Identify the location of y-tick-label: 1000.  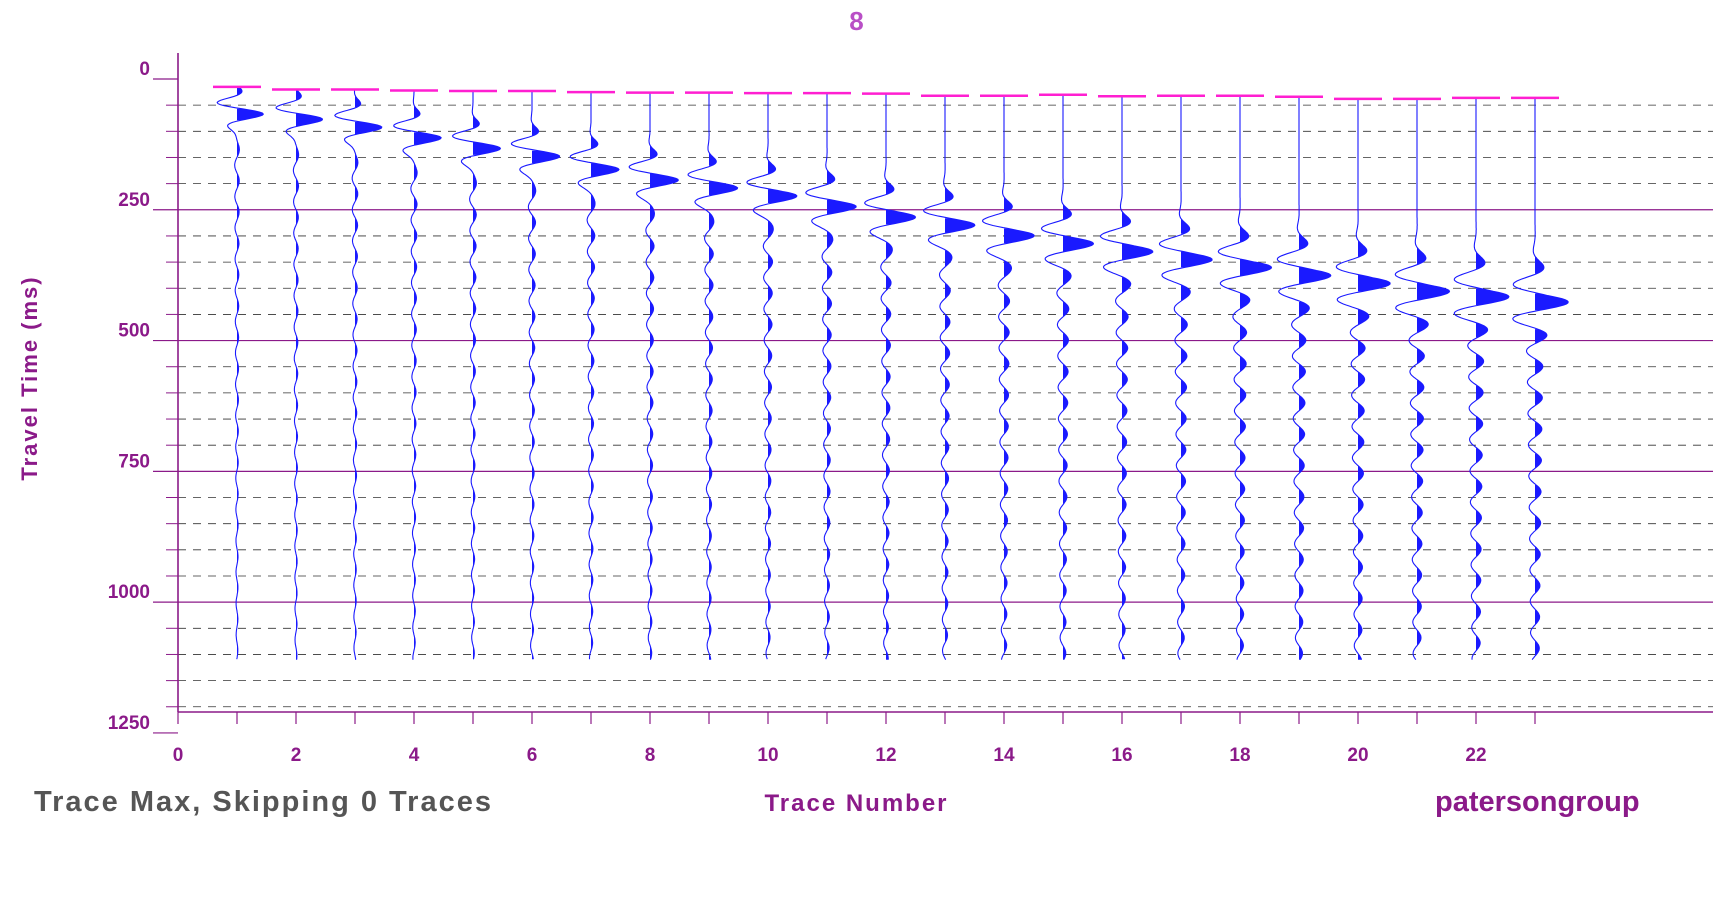
(129, 592).